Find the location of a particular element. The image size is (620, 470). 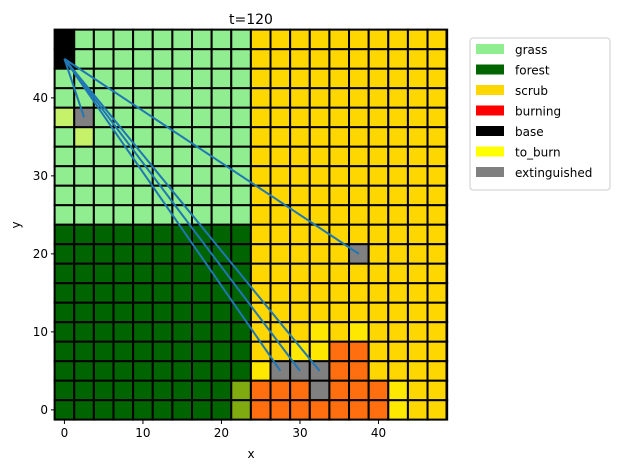

y-tick-label: 40 is located at coordinates (40, 98).